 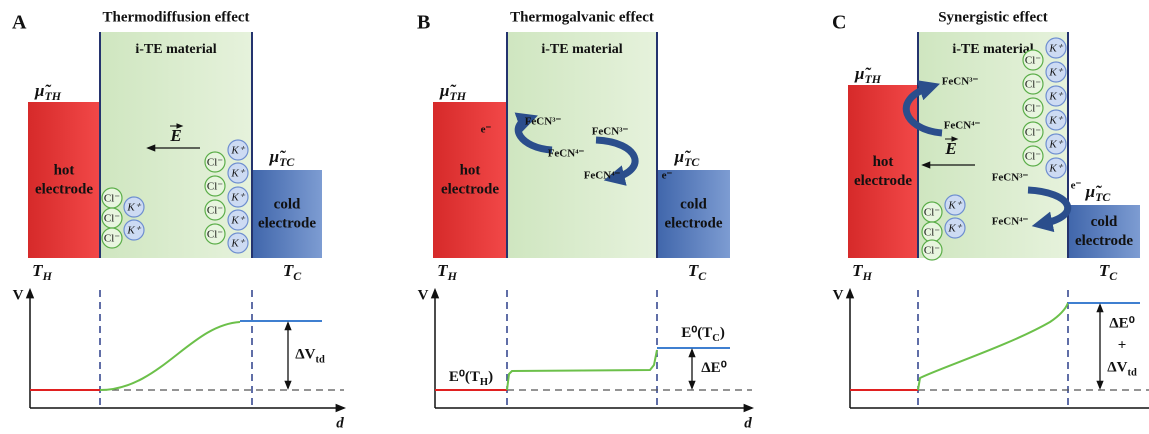 What do you see at coordinates (305, 355) in the screenshot?
I see `text-part: ΔV` at bounding box center [305, 355].